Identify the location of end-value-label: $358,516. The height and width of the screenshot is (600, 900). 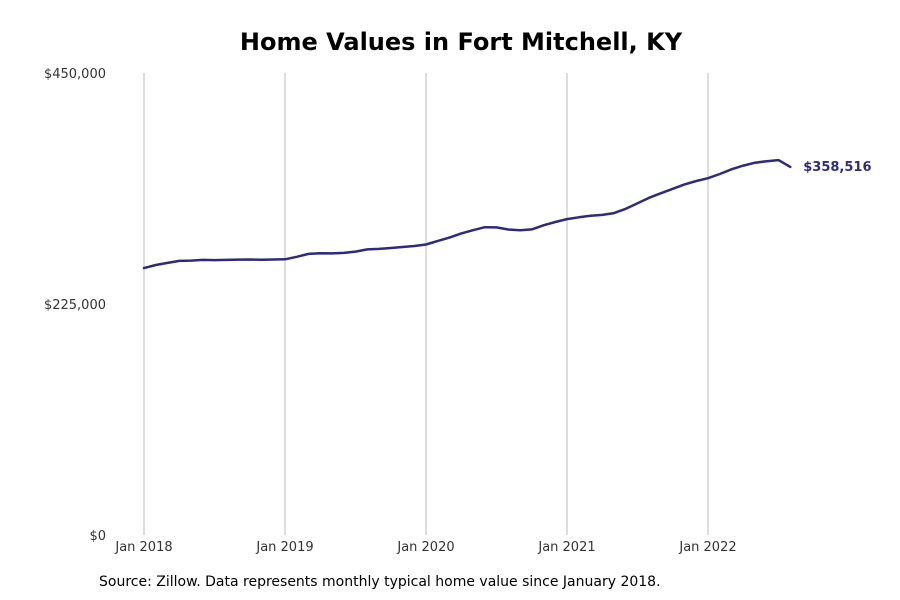
(837, 167).